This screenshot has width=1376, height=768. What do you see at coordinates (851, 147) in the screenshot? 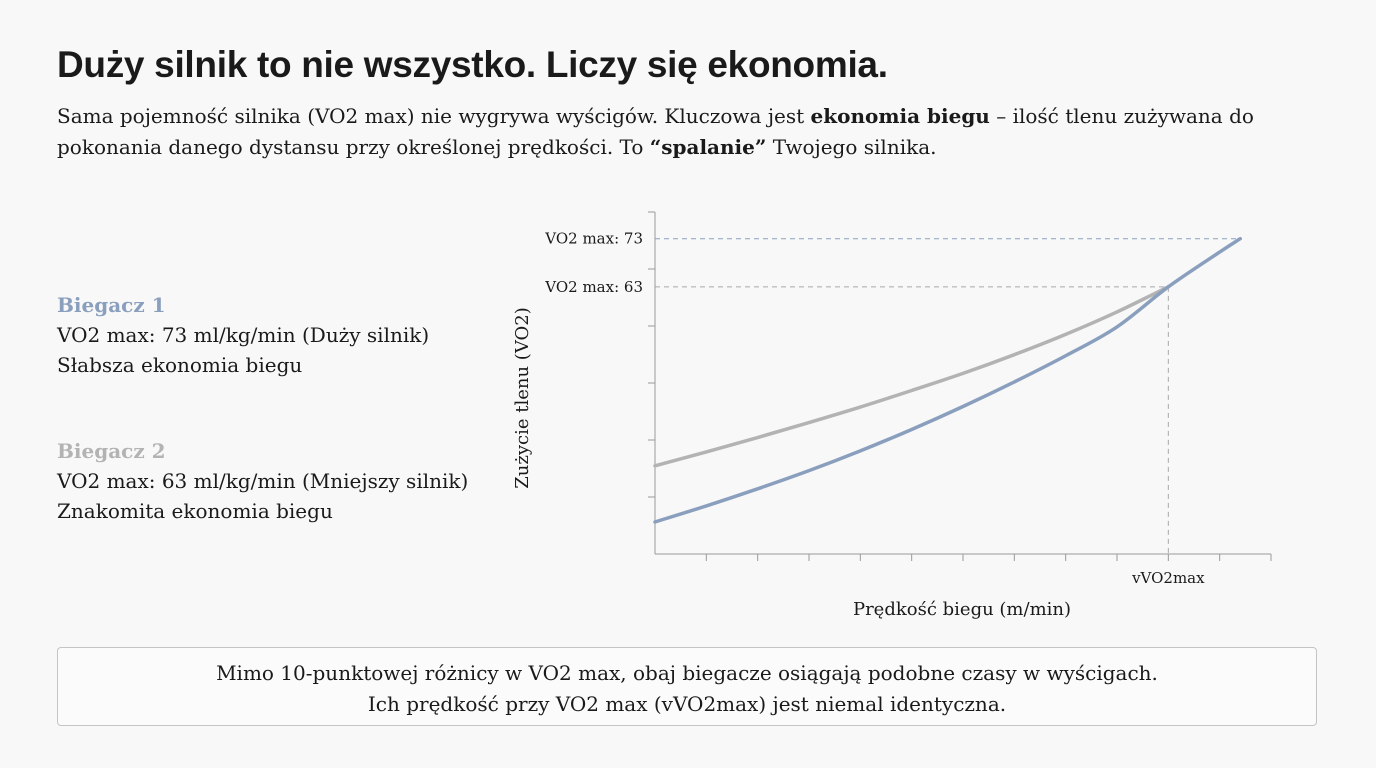
I see `intro-part-3: Twojego silnika.` at bounding box center [851, 147].